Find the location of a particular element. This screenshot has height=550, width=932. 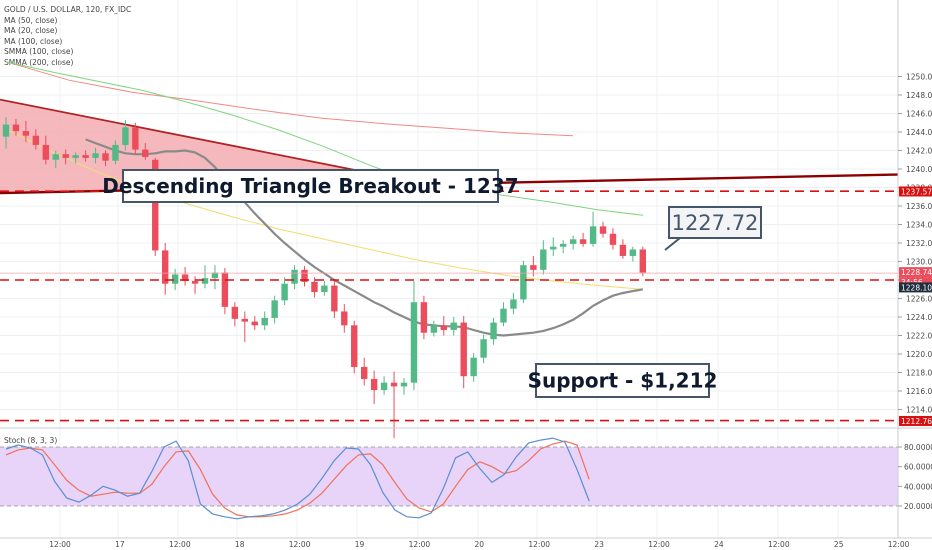

y-tick-label: 1248.00 is located at coordinates (919, 95).